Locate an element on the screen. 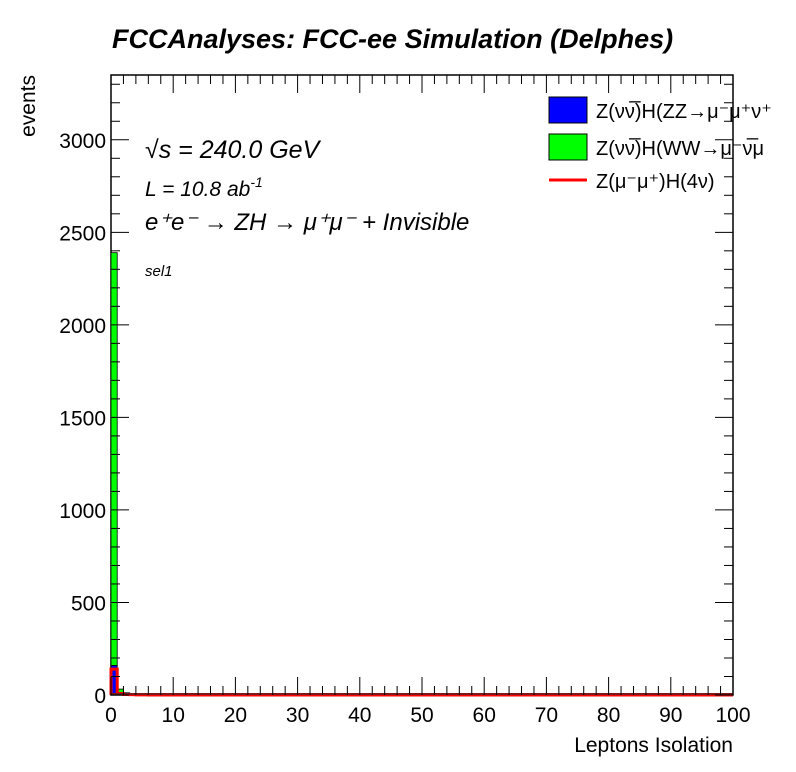 This screenshot has height=772, width=796. x-tick-label: 70 is located at coordinates (546, 715).